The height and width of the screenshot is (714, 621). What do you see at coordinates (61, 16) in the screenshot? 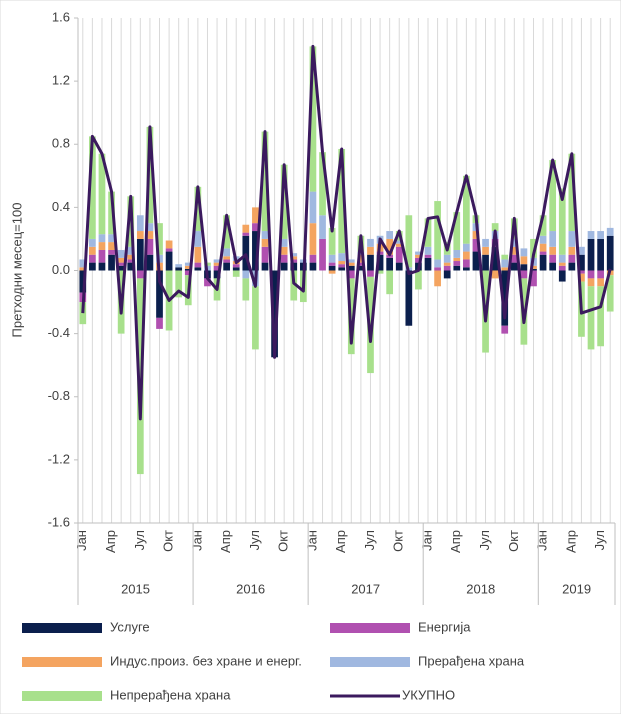
I see `y-tick-label: 1.6` at bounding box center [61, 16].